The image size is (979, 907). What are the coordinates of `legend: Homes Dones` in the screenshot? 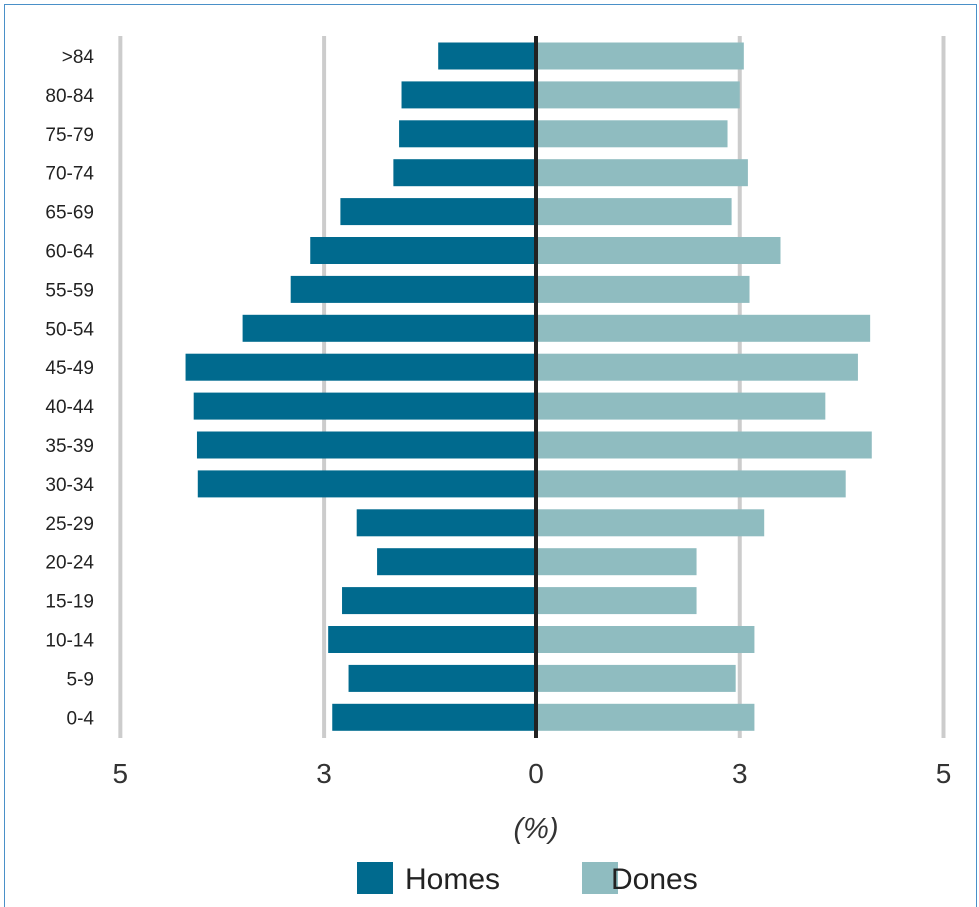 It's located at (527, 879).